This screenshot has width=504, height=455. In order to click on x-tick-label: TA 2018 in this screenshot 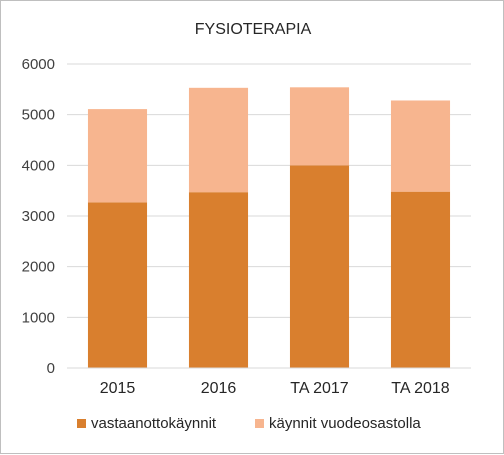, I will do `click(420, 388)`.